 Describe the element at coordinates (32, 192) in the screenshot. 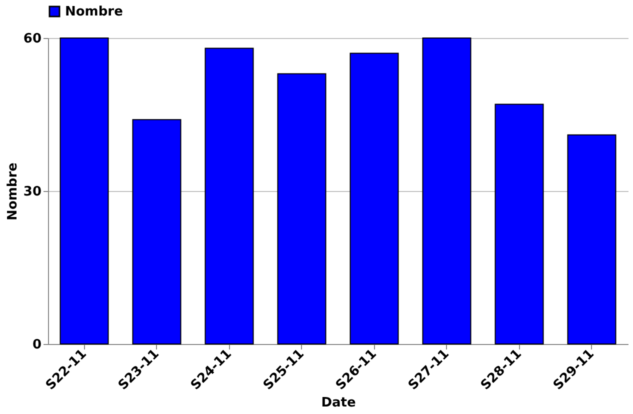

I see `y-tick-label: 30` at that location.